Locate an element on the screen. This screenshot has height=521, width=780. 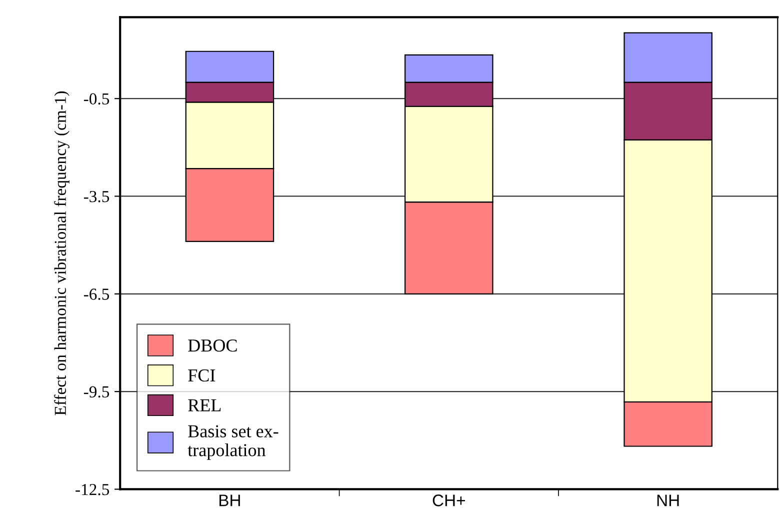
y-tick-label: -6.5 is located at coordinates (97, 294).